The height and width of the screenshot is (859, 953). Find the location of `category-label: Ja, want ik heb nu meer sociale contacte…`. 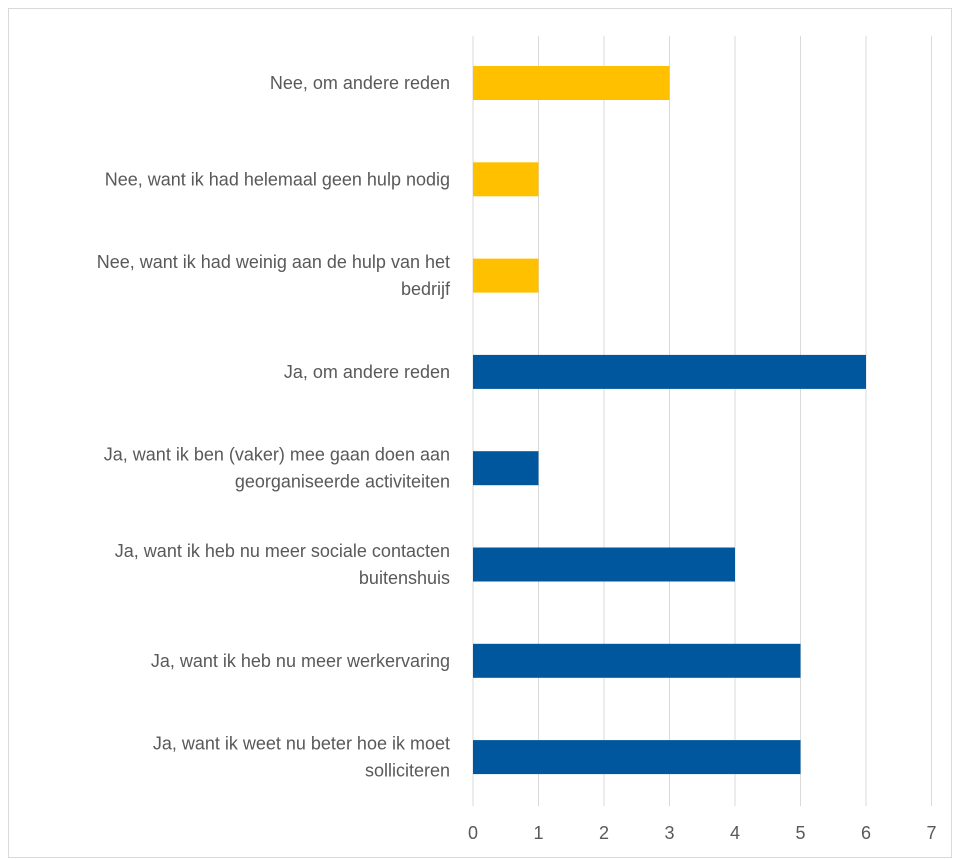

category-label: Ja, want ik heb nu meer sociale contacte… is located at coordinates (282, 564).